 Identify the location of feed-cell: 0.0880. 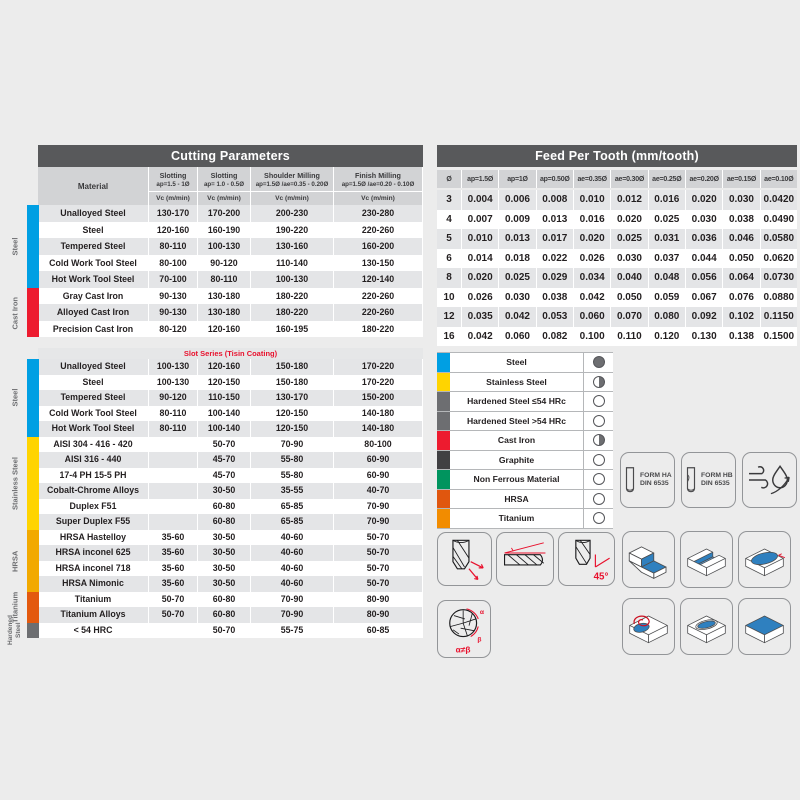
(778, 297).